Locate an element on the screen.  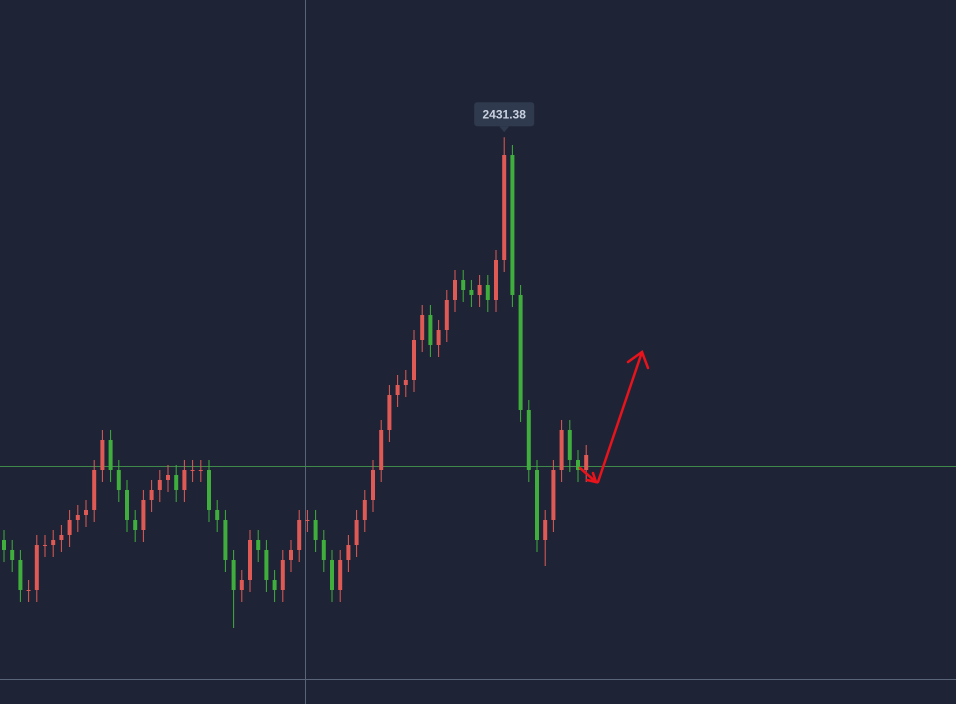
tooltip: 2431.38 is located at coordinates (504, 117).